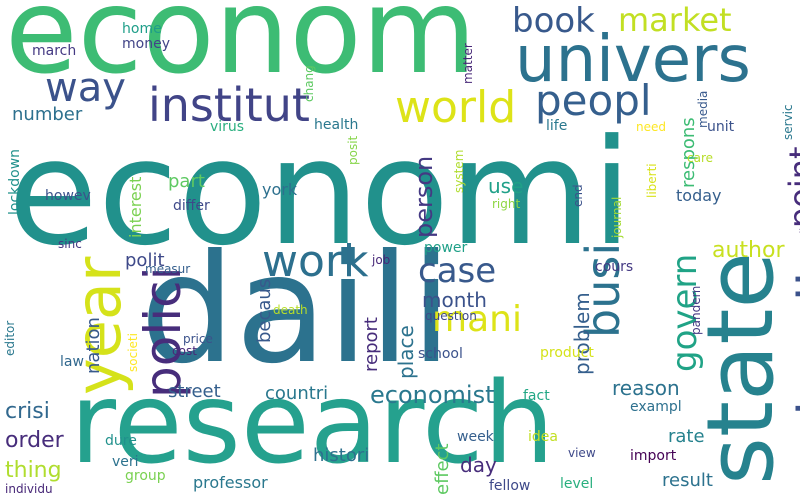  I want to click on word-death: death, so click(290, 310).